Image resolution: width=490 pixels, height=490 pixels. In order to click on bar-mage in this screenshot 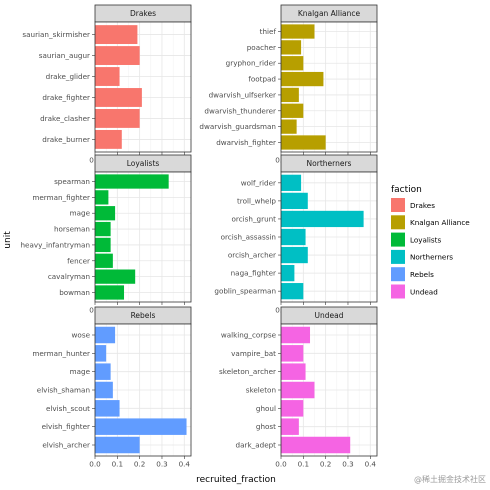, I will do `click(105, 213)`.